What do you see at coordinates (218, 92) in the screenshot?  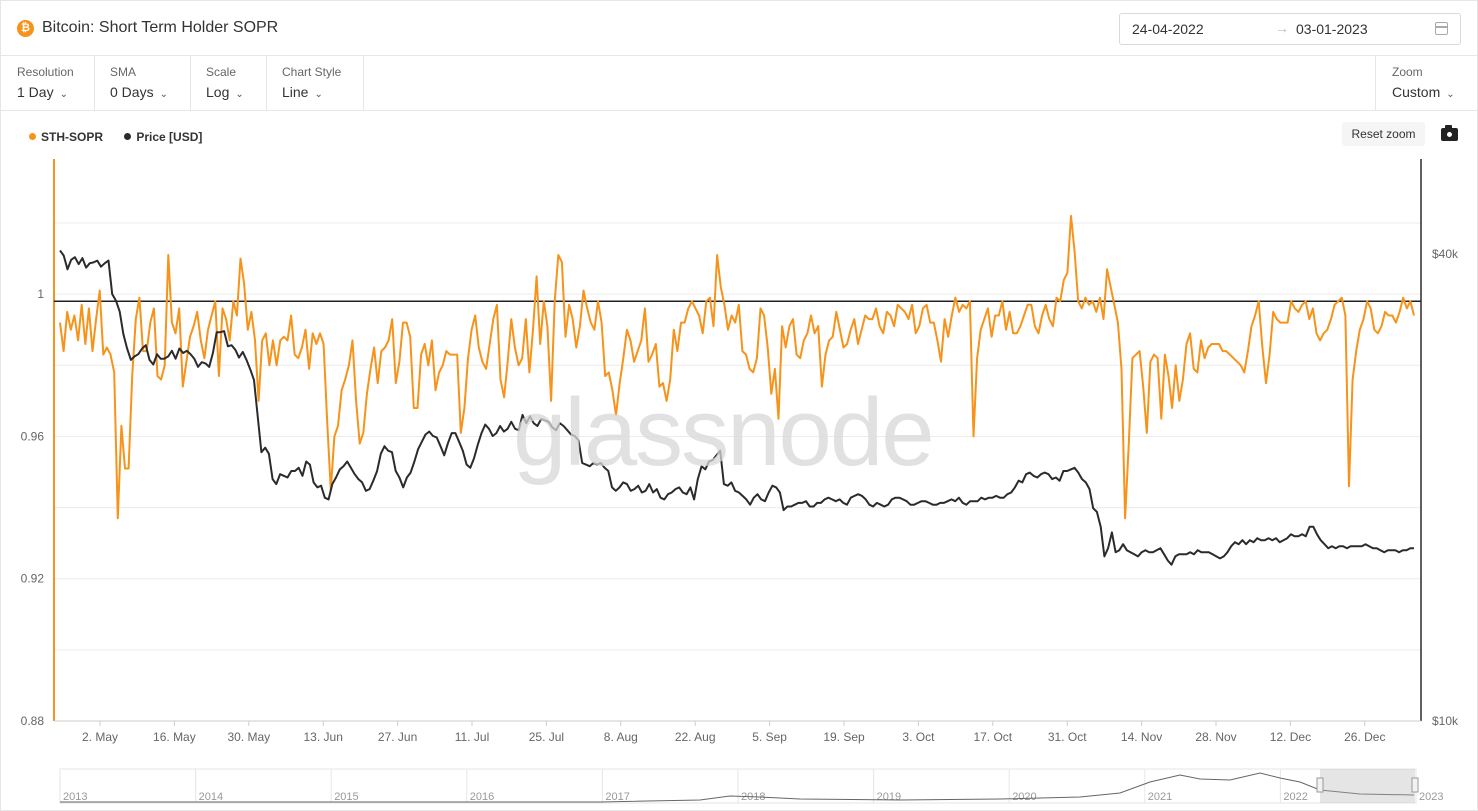 I see `scale-value: Log` at bounding box center [218, 92].